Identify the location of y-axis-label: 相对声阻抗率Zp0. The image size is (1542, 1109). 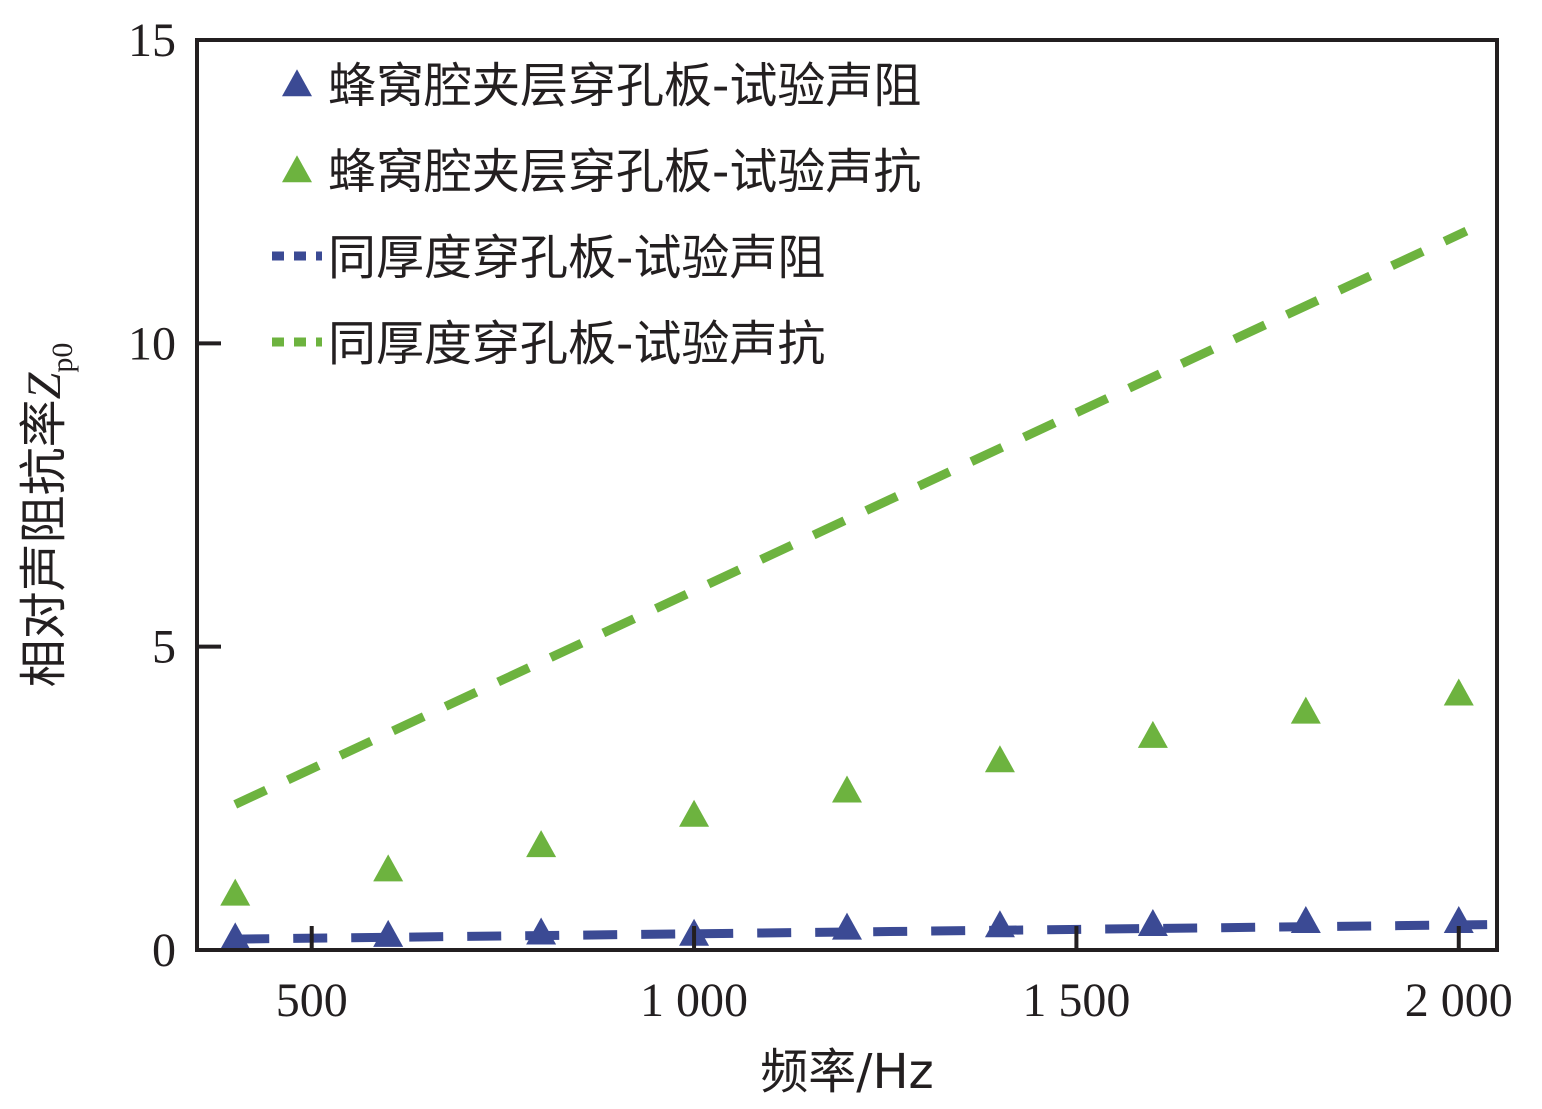
(47, 515).